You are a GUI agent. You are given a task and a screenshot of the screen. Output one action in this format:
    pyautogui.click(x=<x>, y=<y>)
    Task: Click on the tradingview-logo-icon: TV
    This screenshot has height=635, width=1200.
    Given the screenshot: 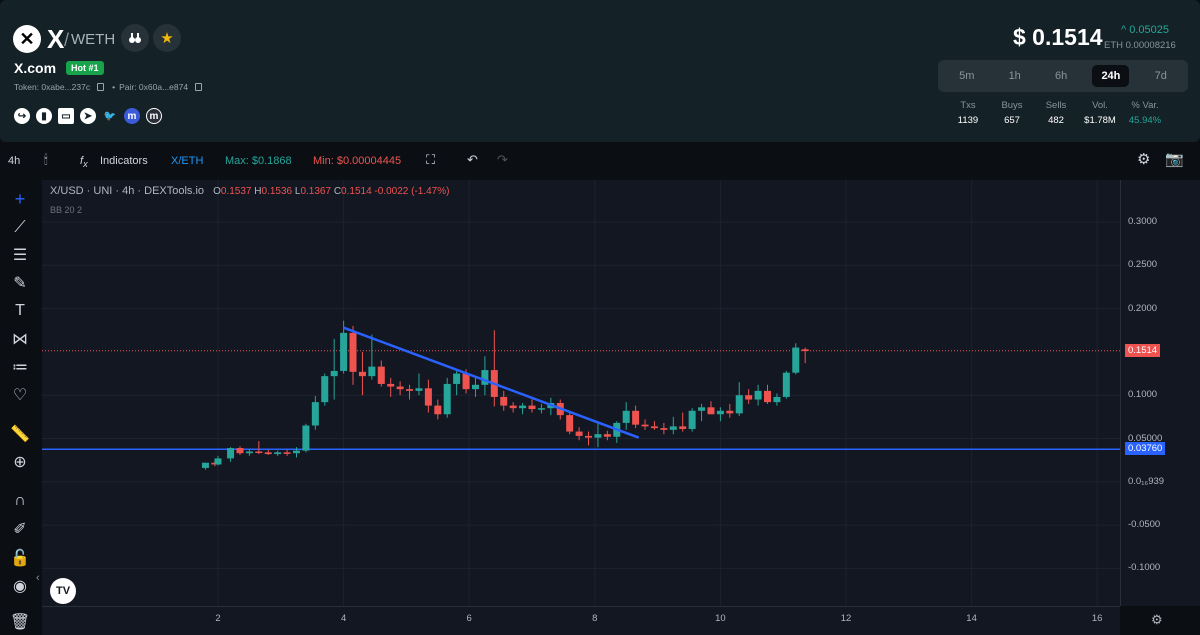 What is the action you would take?
    pyautogui.click(x=63, y=591)
    